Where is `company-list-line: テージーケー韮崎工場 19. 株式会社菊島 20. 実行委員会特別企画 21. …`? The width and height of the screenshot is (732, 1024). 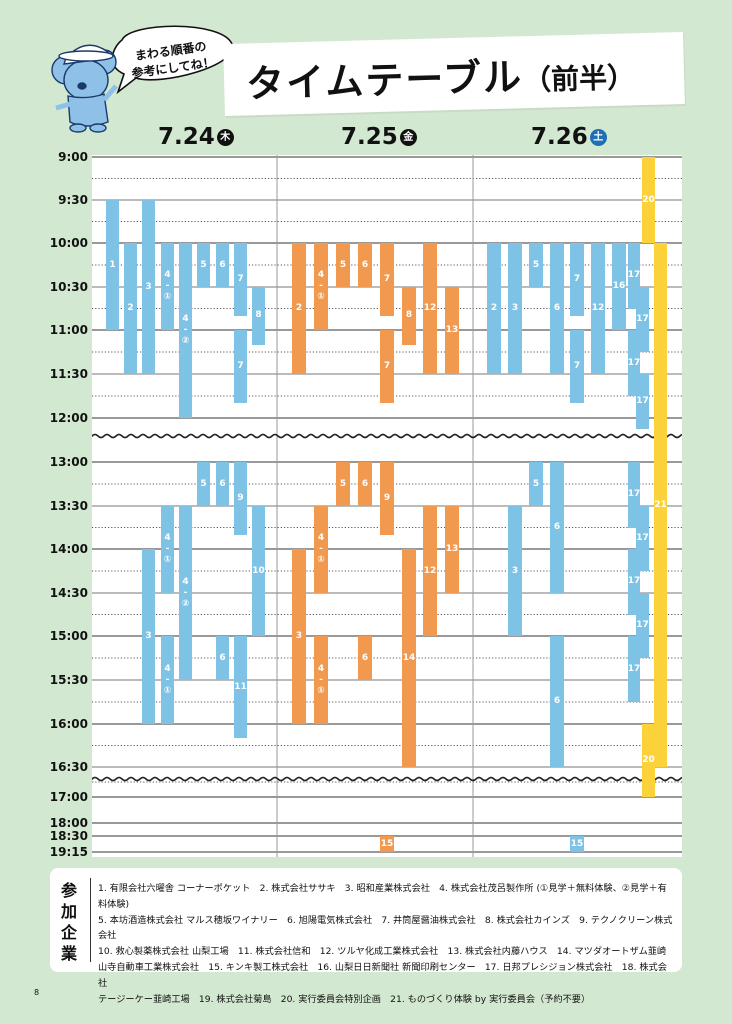
company-list-line: テージーケー韮崎工場 19. 株式会社菊島 20. 実行委員会特別企画 21. … is located at coordinates (344, 999).